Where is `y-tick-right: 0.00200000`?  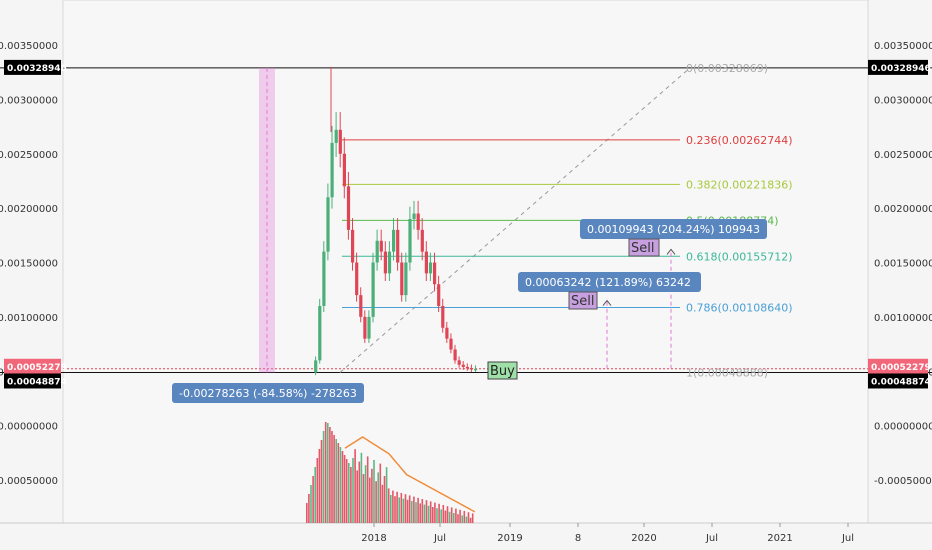 y-tick-right: 0.00200000 is located at coordinates (903, 209).